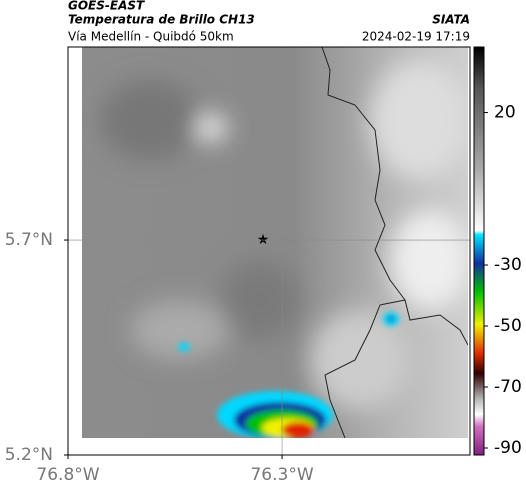  I want to click on subtitle: Vía Medellín - Quibdó 50km, so click(151, 37).